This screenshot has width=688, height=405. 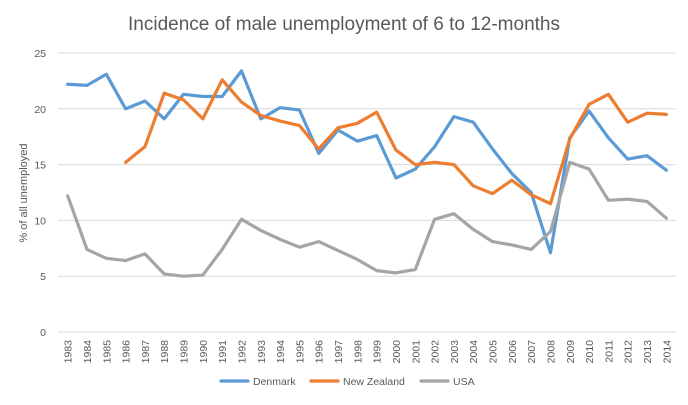 I want to click on x-tick-label: 2003, so click(x=455, y=352).